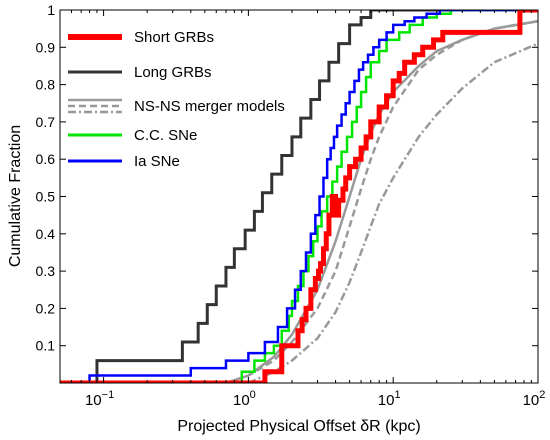 This screenshot has width=550, height=440. I want to click on x-tick-label: 10⁰, so click(244, 399).